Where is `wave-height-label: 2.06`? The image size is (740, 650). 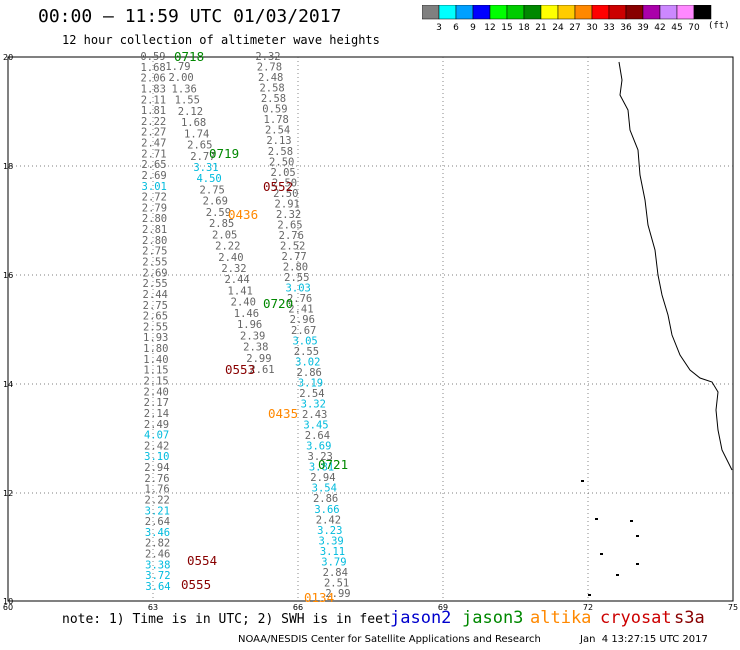
wave-height-label: 2.06 is located at coordinates (153, 79).